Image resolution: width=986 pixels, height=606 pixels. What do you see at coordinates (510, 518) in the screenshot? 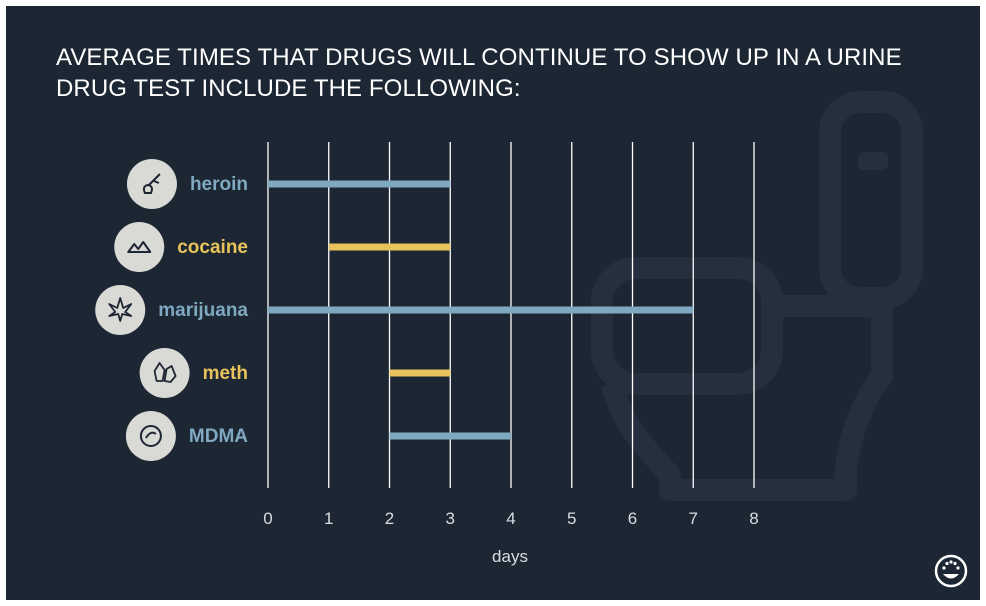
I see `x-tick-label: 4` at bounding box center [510, 518].